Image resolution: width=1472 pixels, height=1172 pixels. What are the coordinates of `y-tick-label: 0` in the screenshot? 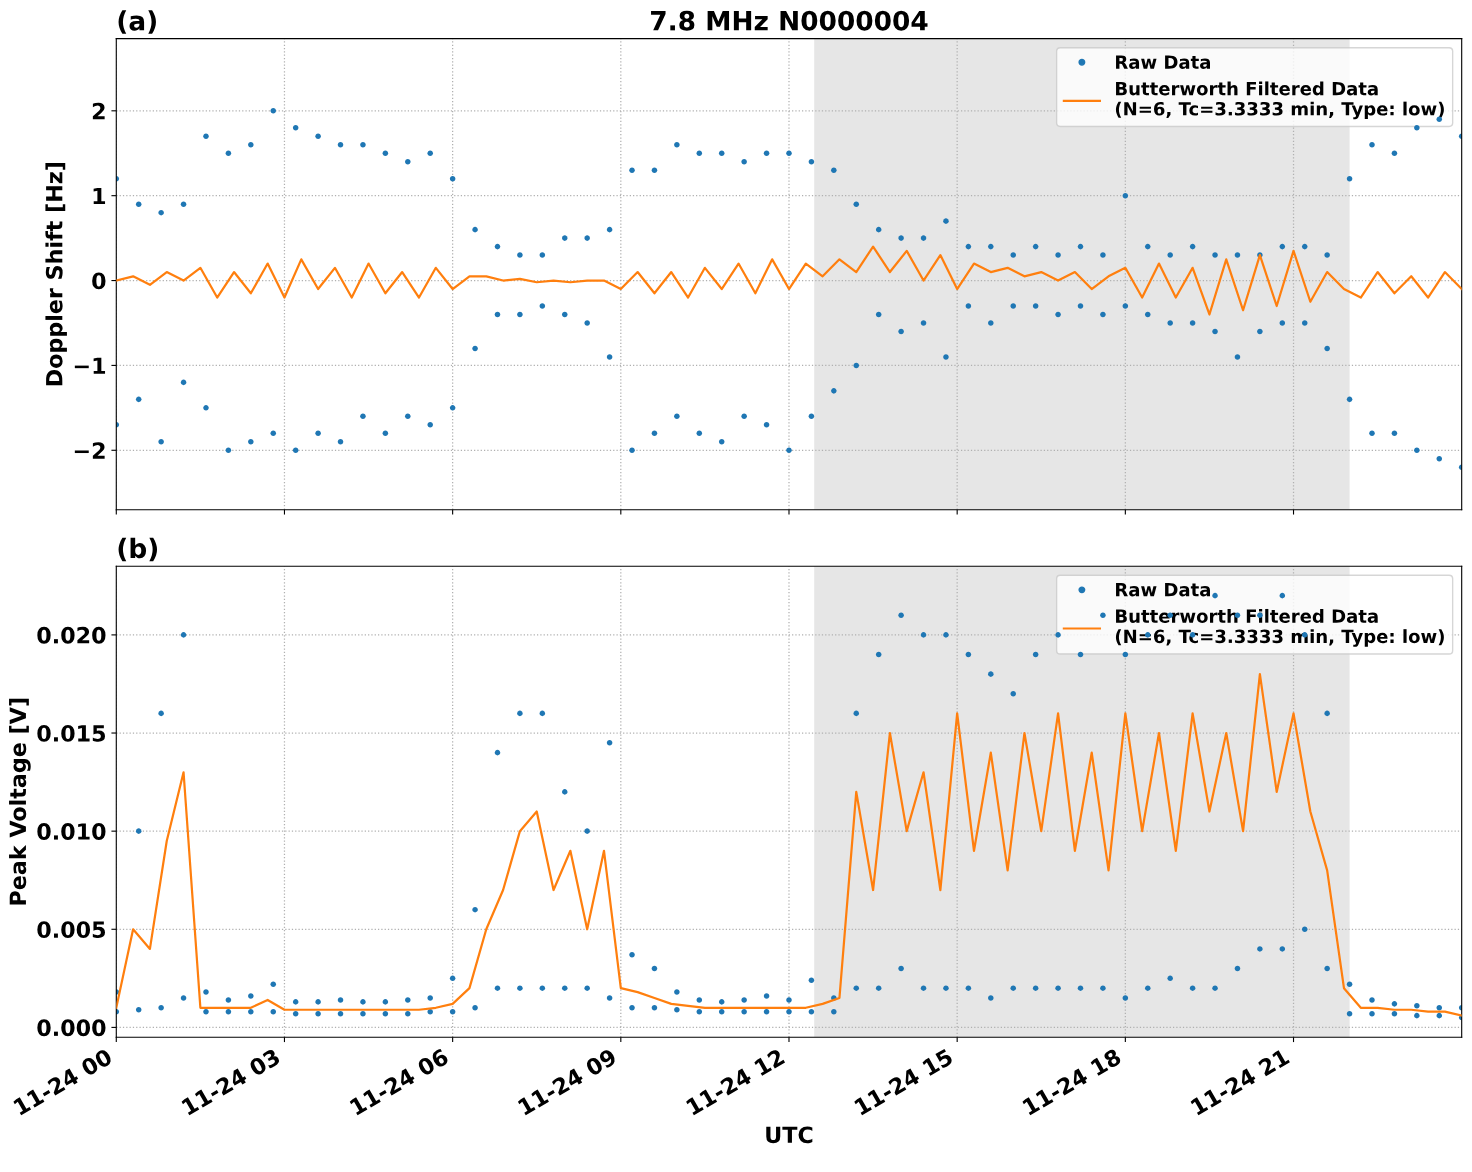 It's located at (99, 281).